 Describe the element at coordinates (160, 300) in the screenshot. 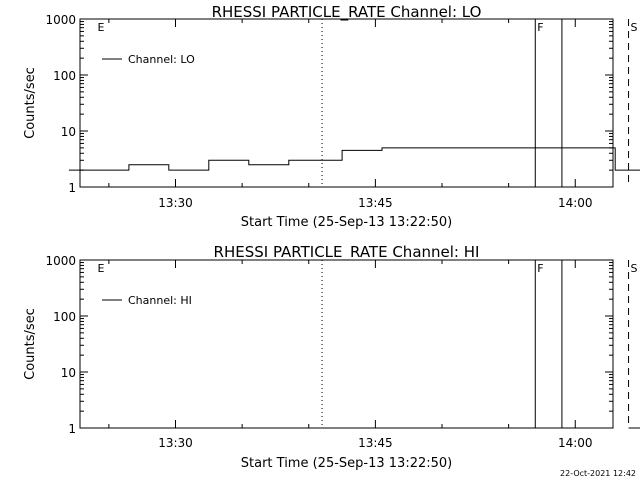

I see `legend-label: Channel: HI` at that location.